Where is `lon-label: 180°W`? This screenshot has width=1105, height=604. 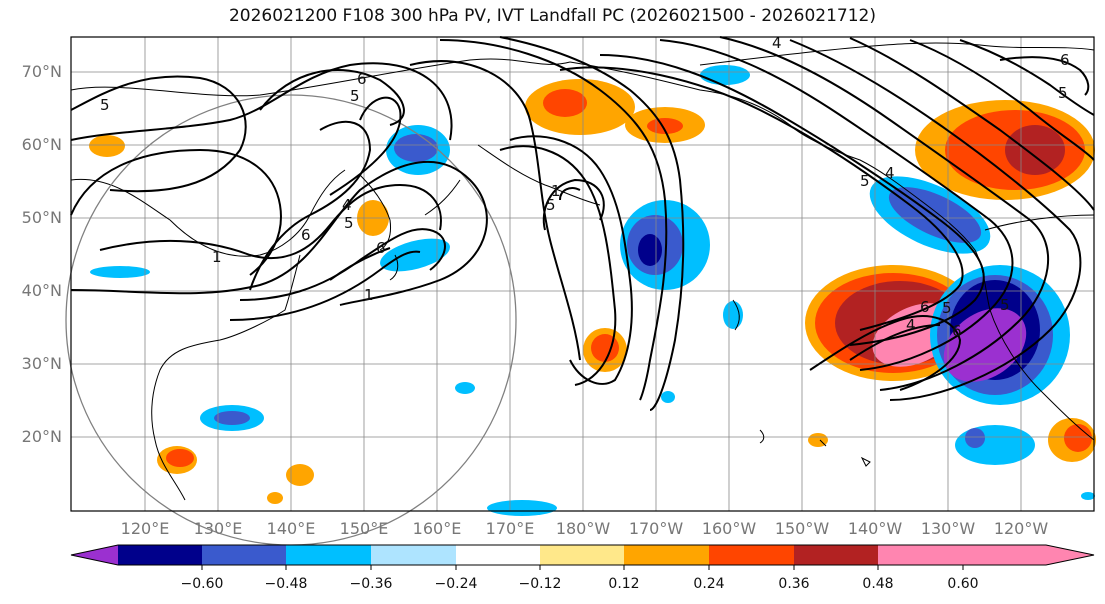
lon-label: 180°W is located at coordinates (583, 528).